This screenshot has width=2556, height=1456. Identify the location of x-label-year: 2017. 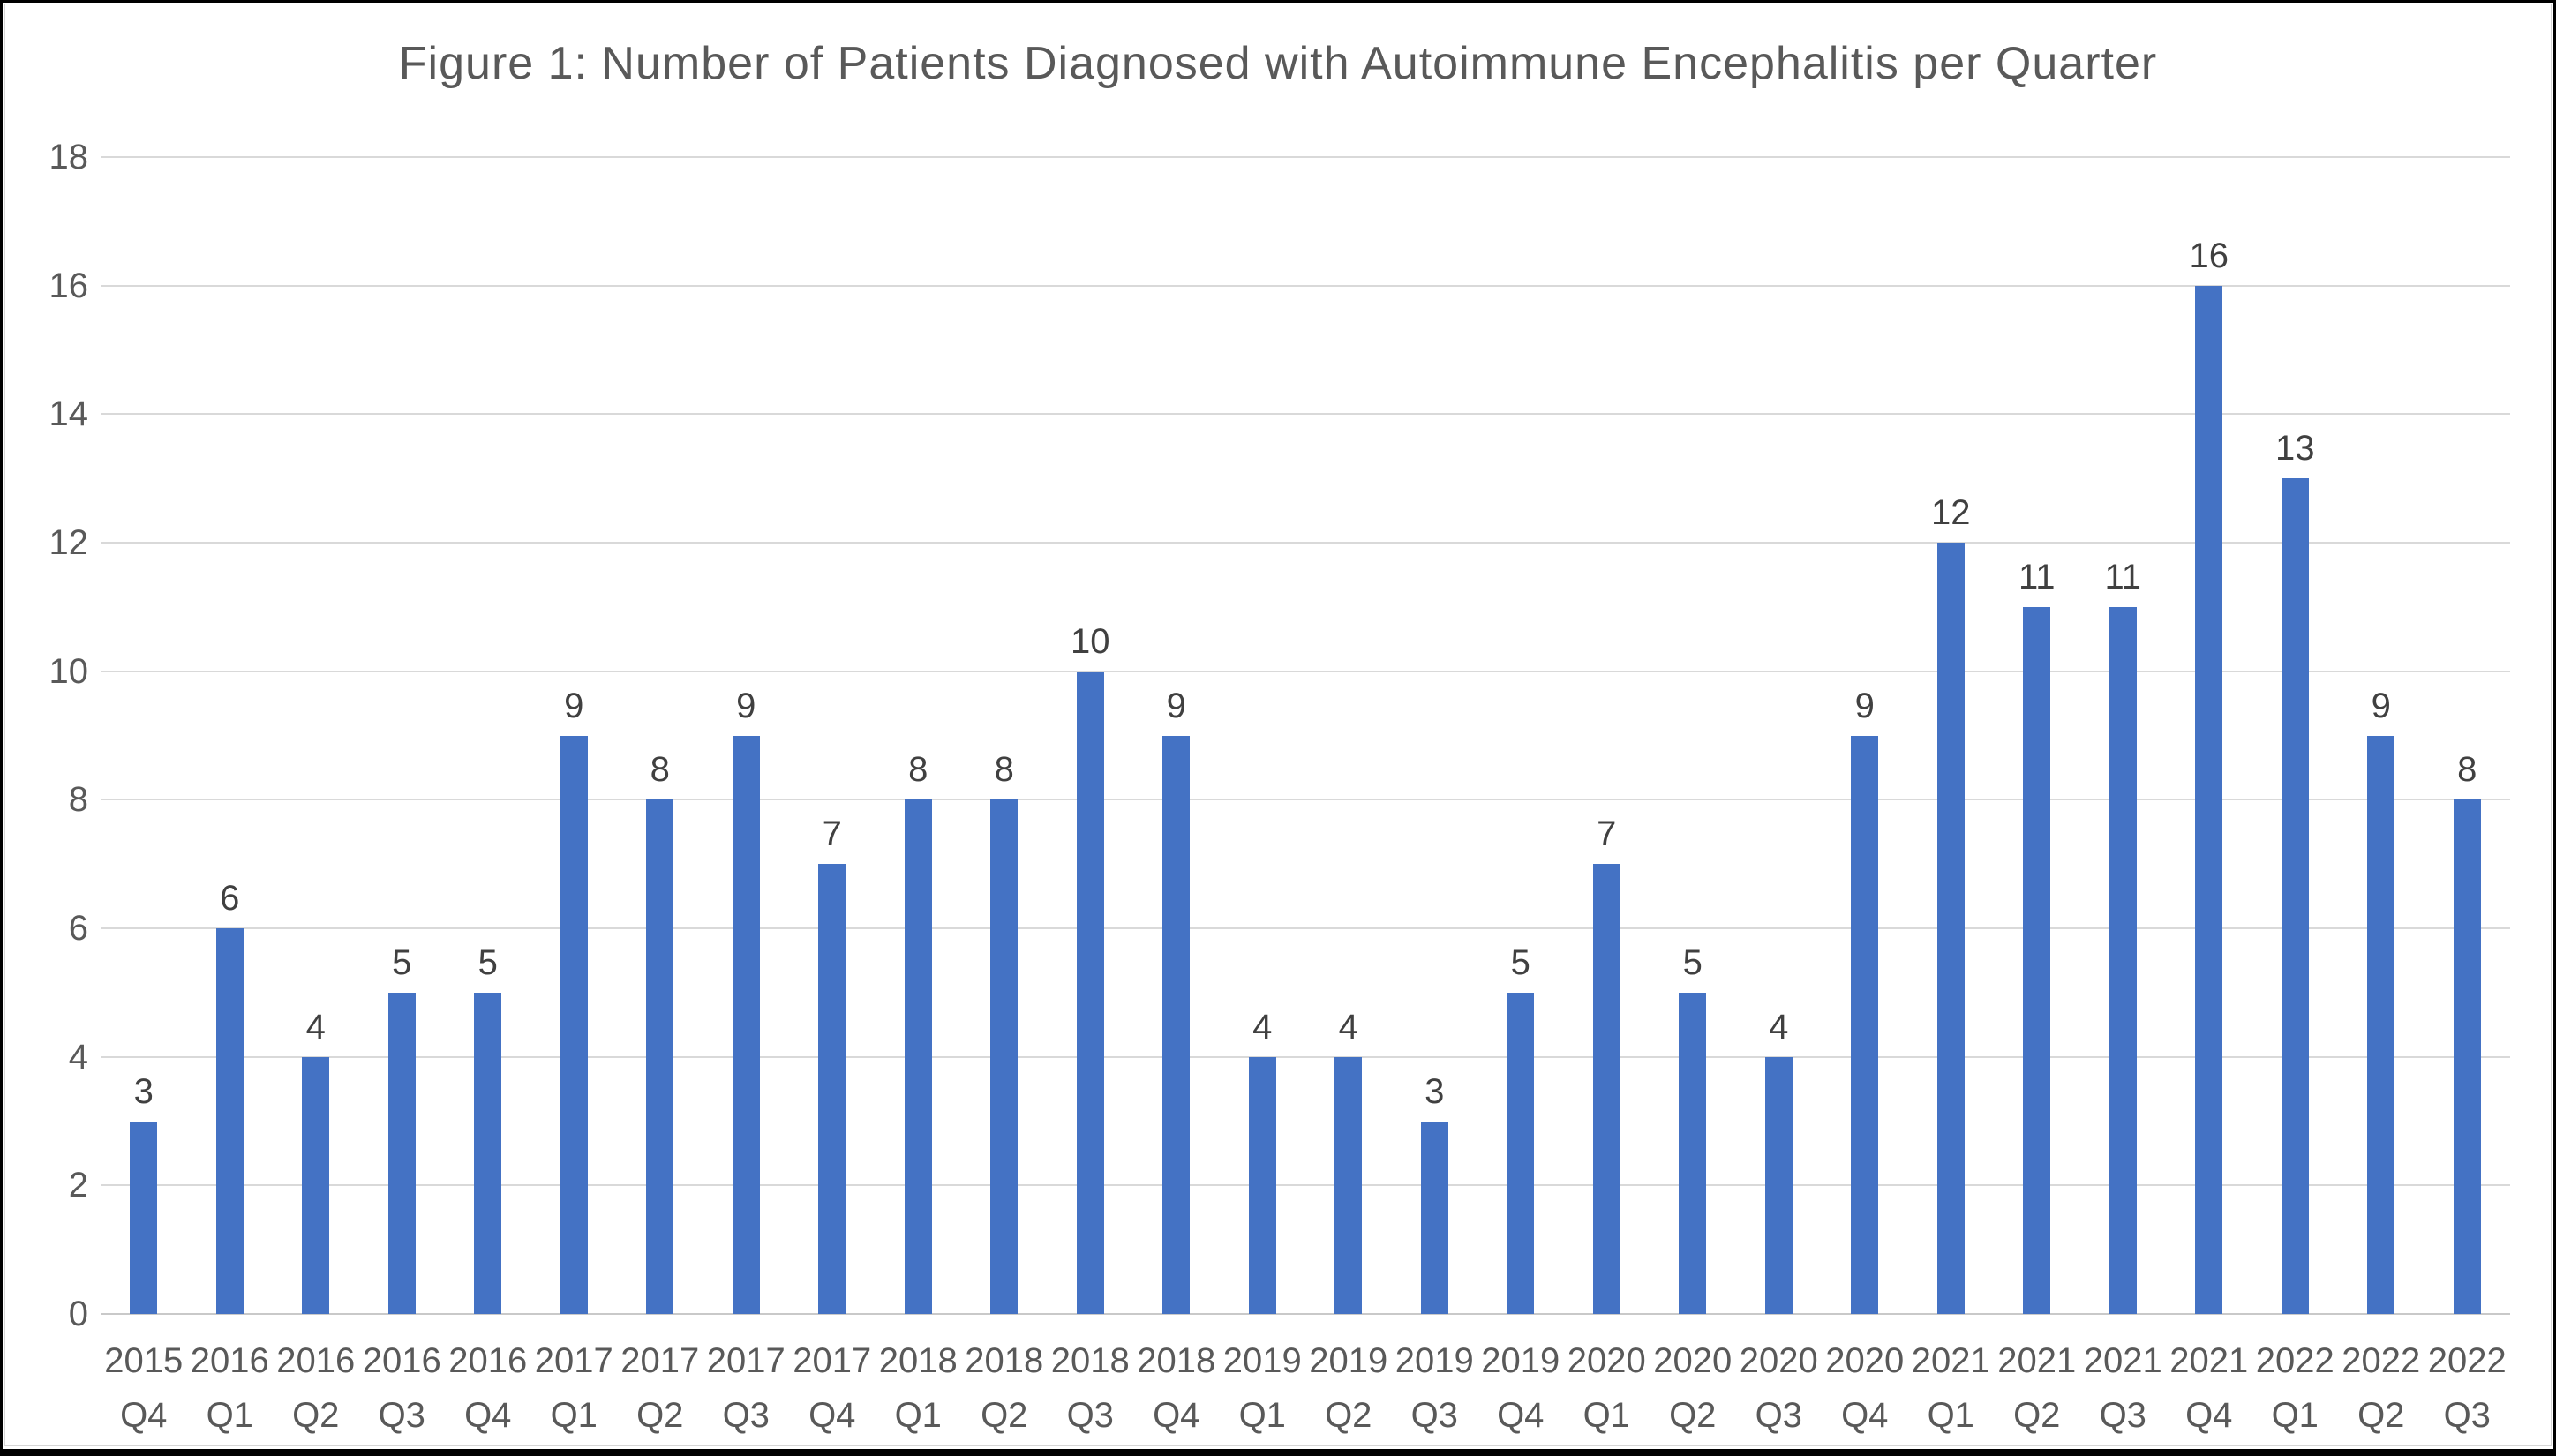
(573, 1360).